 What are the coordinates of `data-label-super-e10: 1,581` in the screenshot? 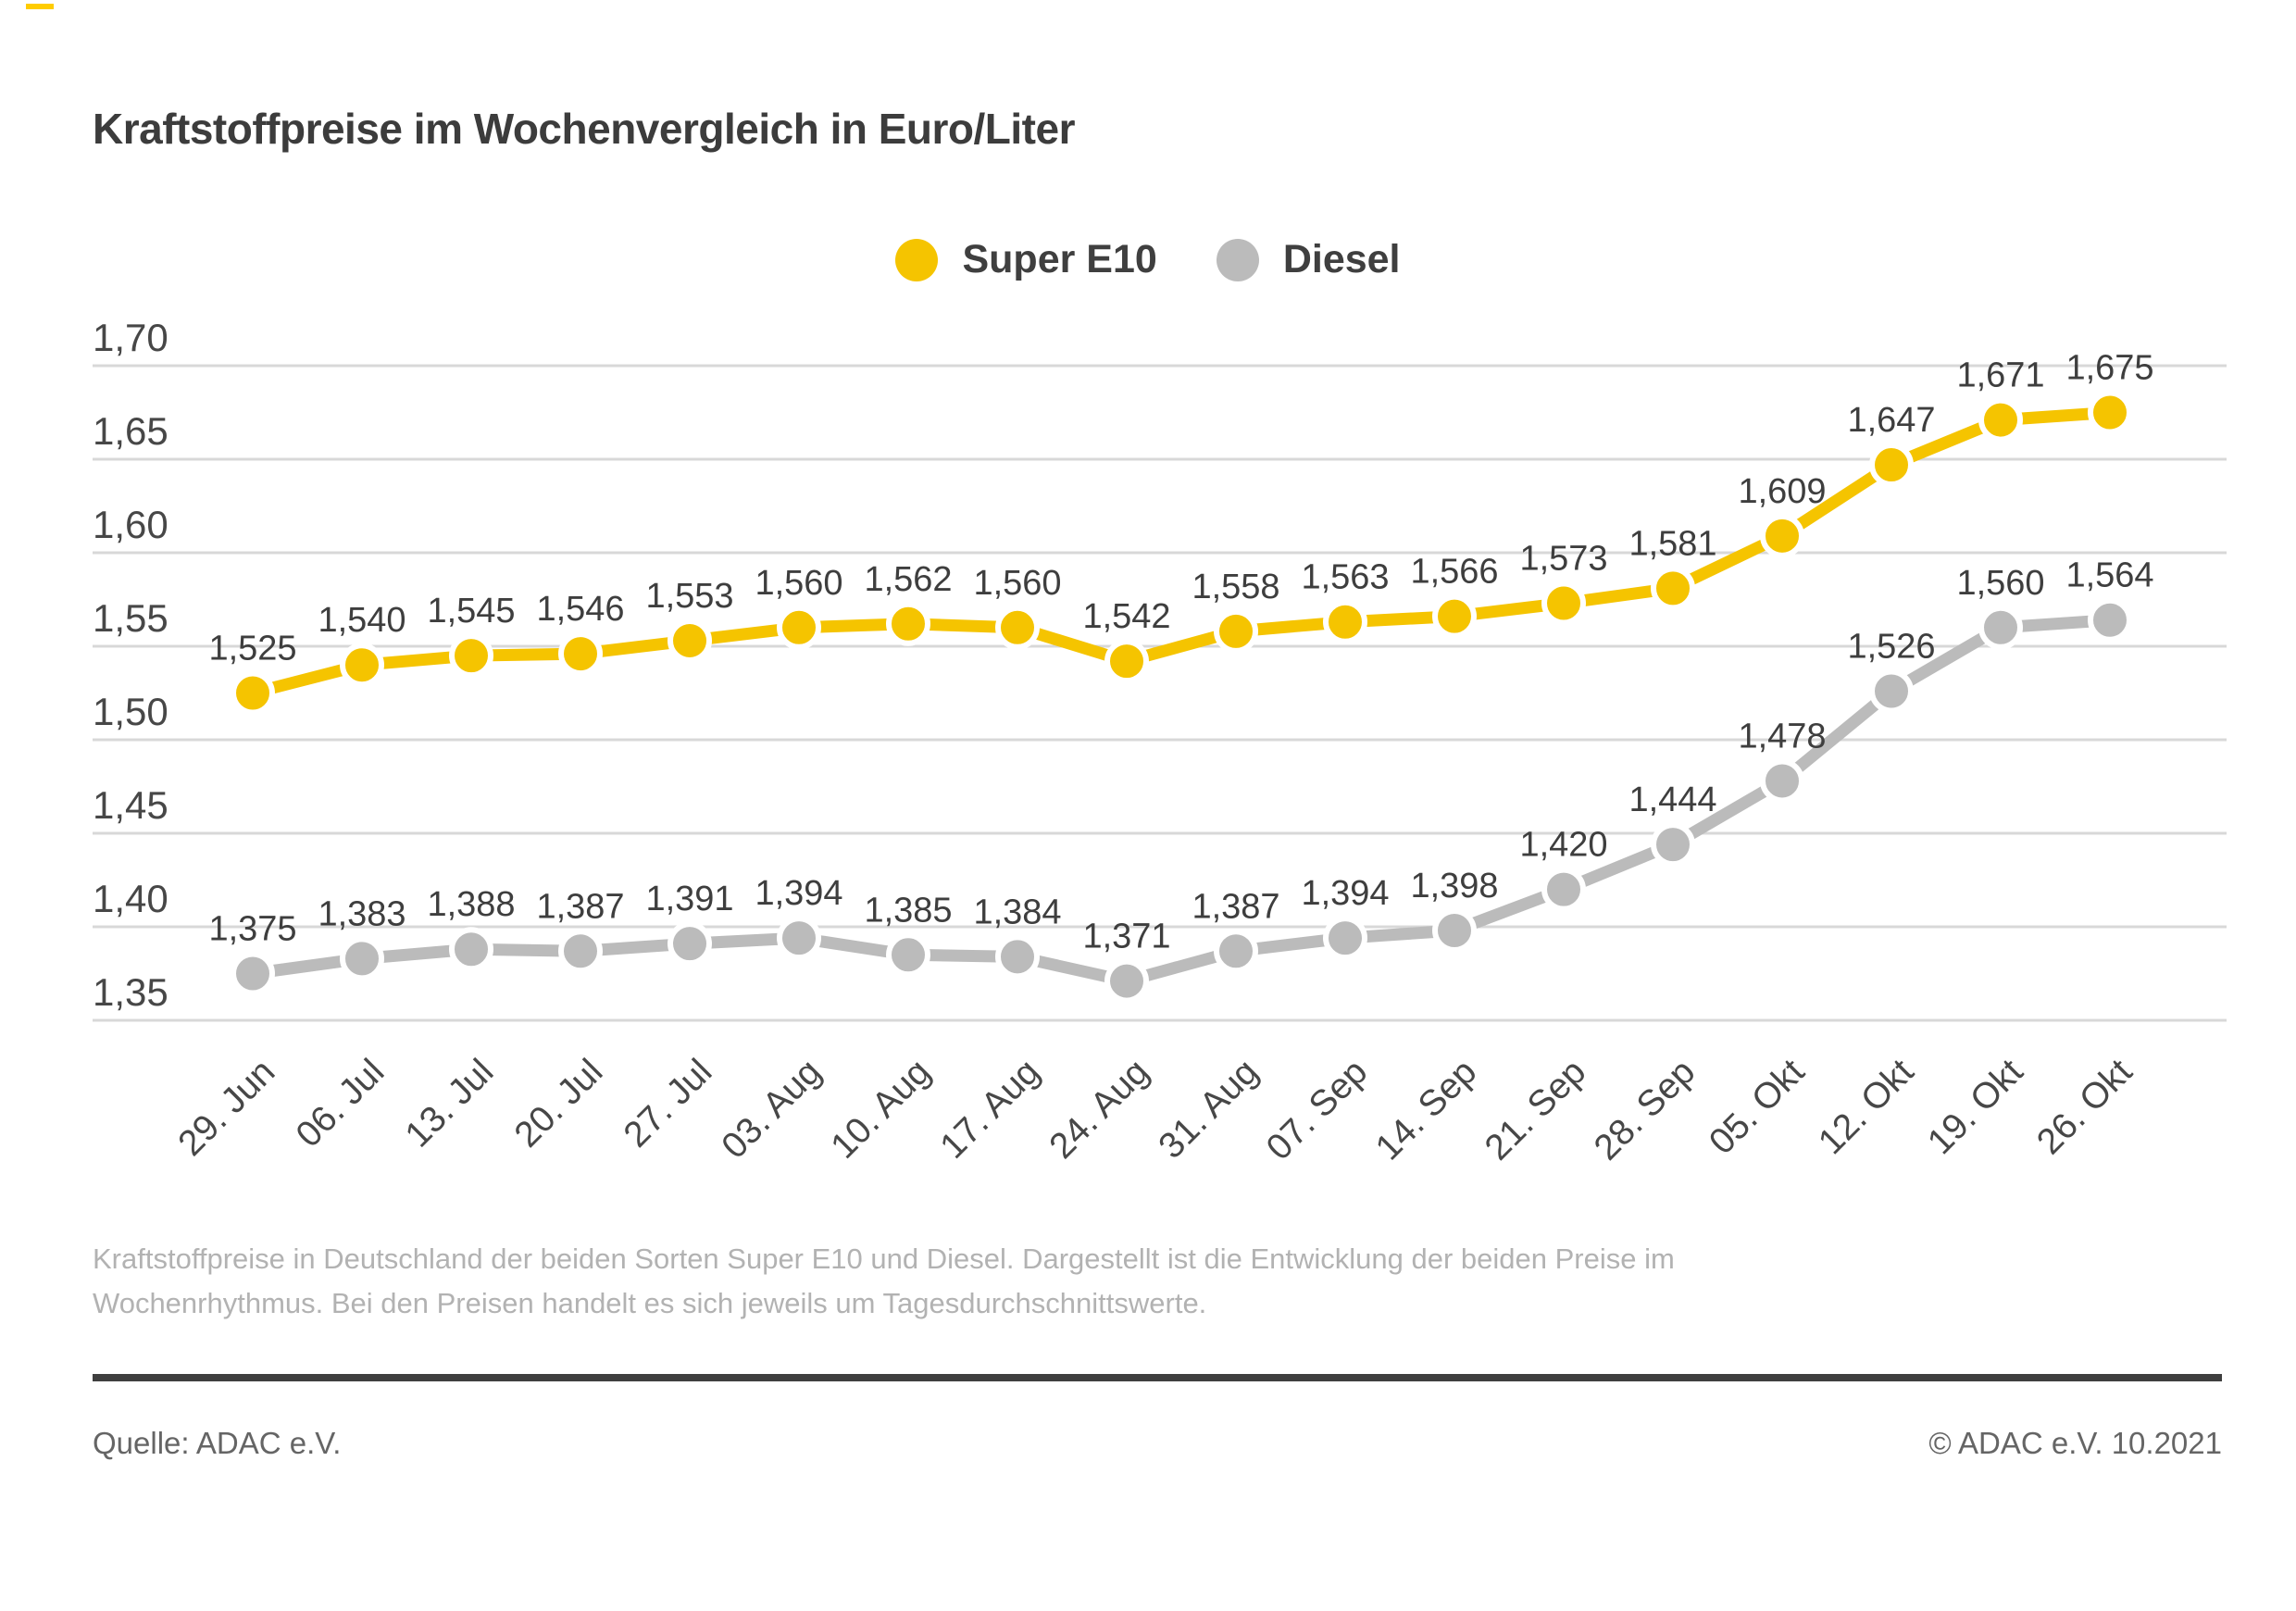 It's located at (1672, 543).